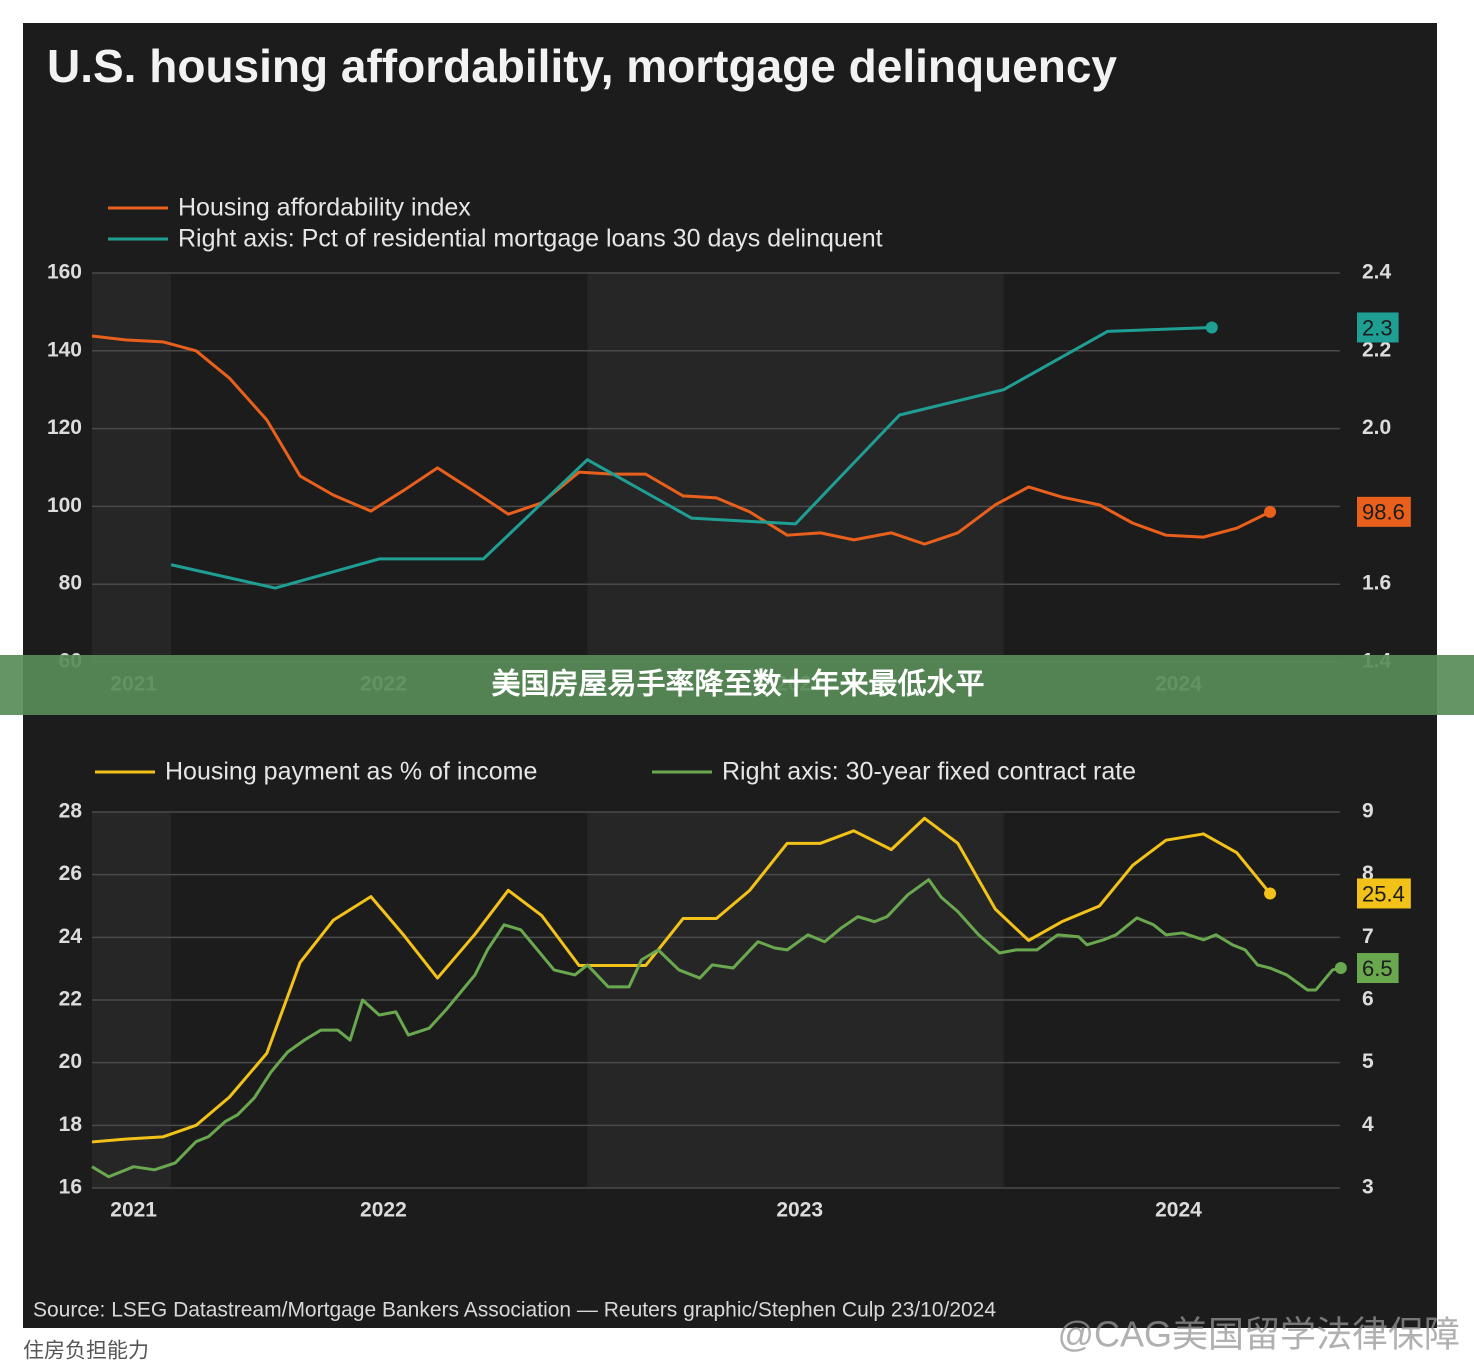 The image size is (1474, 1370). Describe the element at coordinates (70, 1061) in the screenshot. I see `y-tick-label: 20` at that location.